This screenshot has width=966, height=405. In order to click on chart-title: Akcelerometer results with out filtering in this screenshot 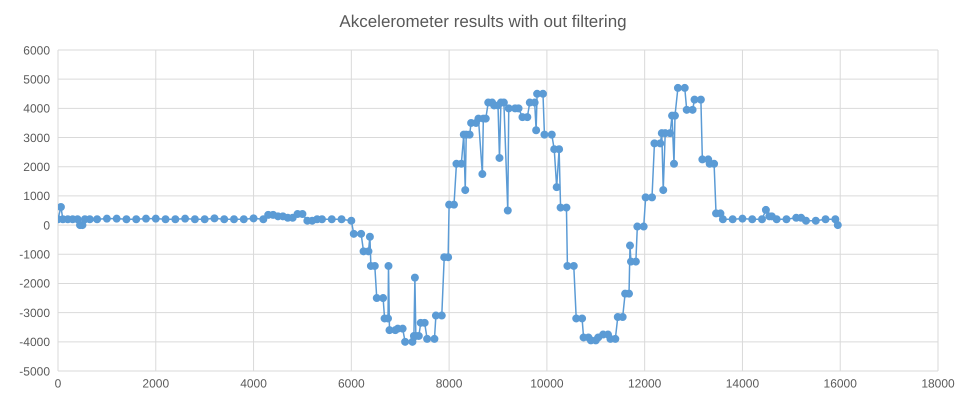, I will do `click(483, 22)`.